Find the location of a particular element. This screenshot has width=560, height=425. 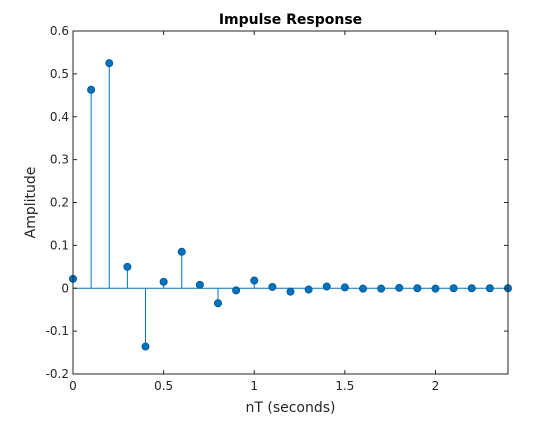

y-tick-label: 0.3 is located at coordinates (59, 160).